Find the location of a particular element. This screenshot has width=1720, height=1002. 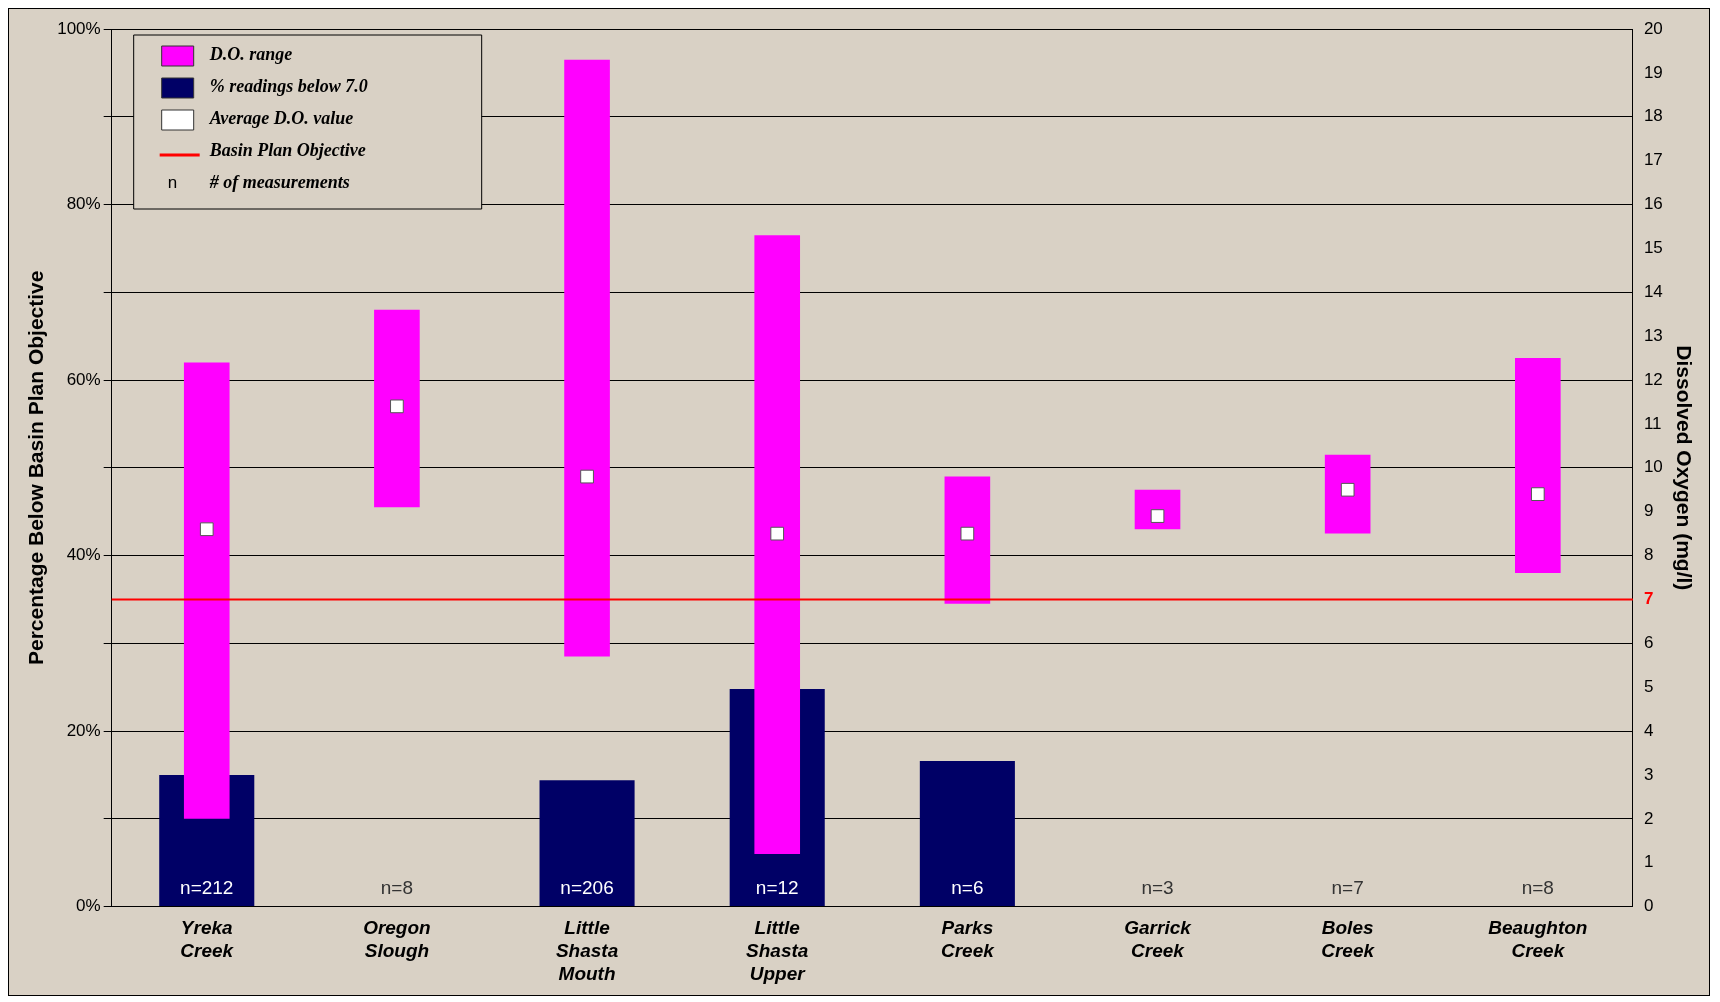

y2-tick-label: 7 is located at coordinates (1648, 599).